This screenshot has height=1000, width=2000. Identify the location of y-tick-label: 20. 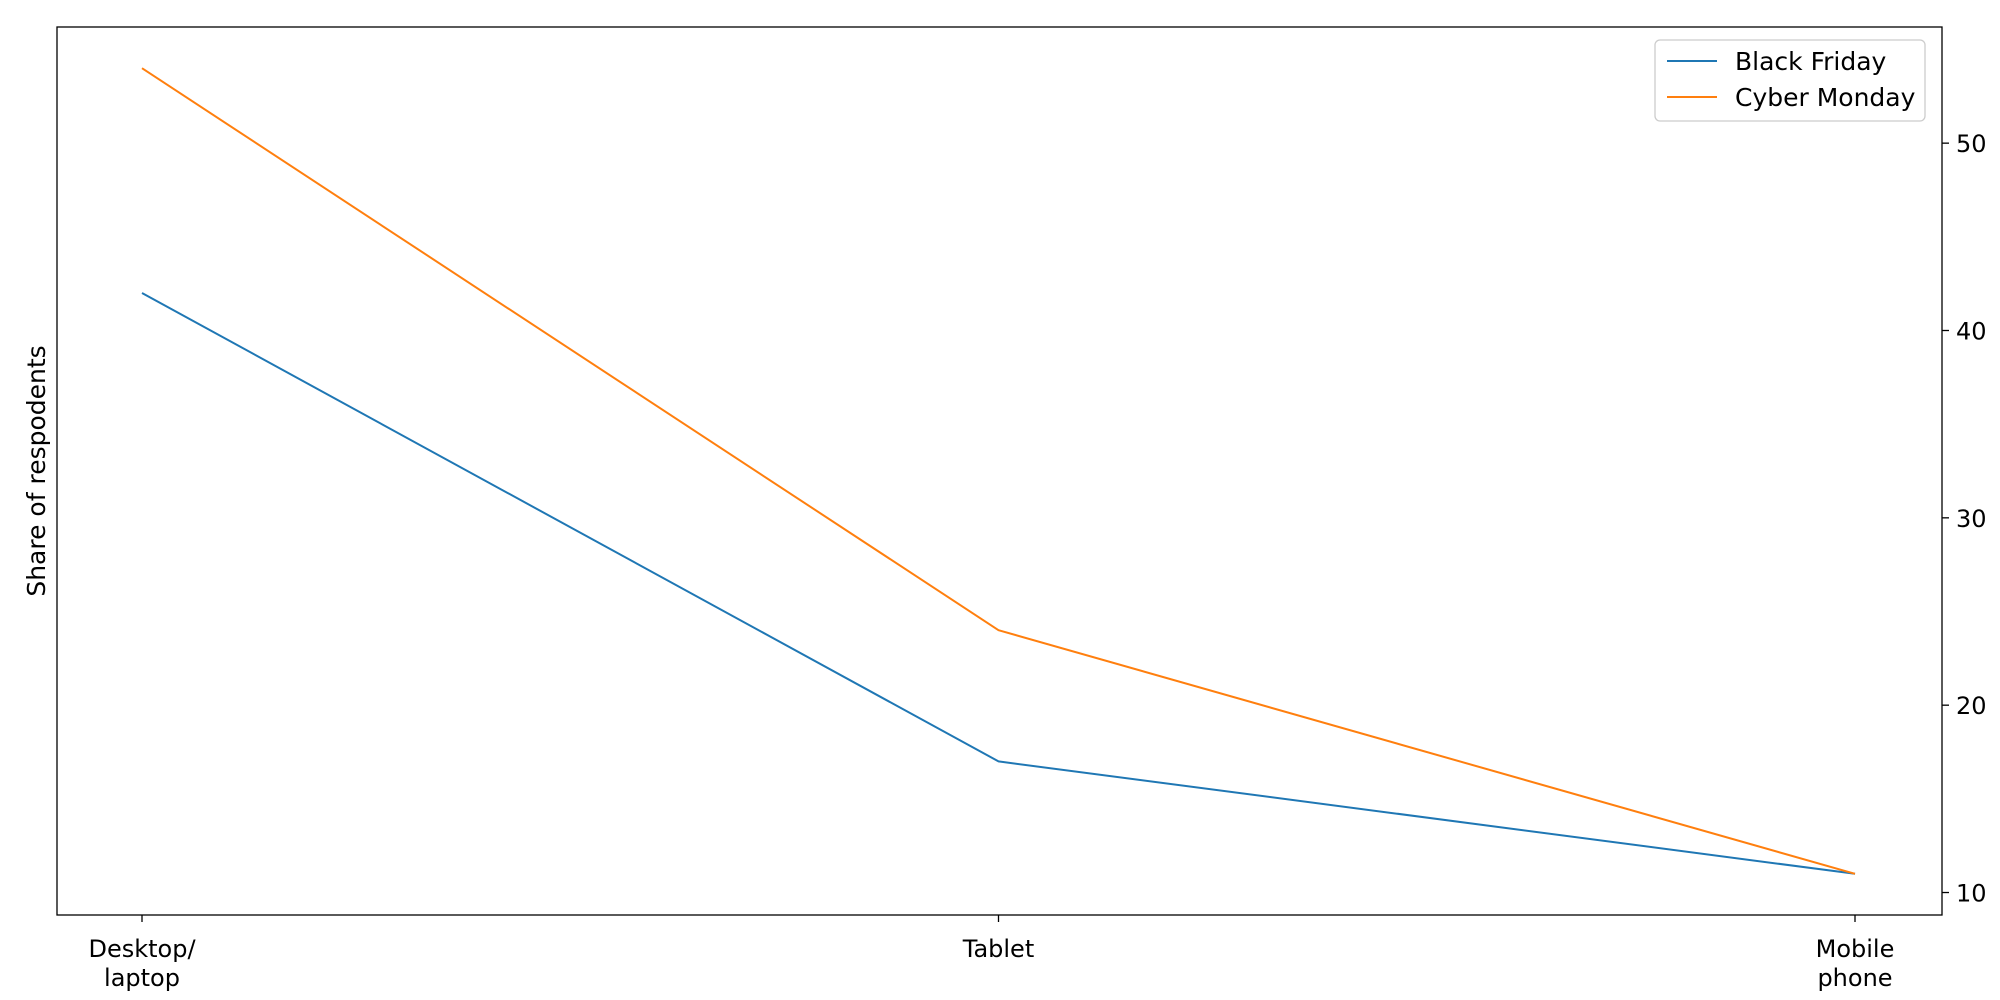
(1971, 706).